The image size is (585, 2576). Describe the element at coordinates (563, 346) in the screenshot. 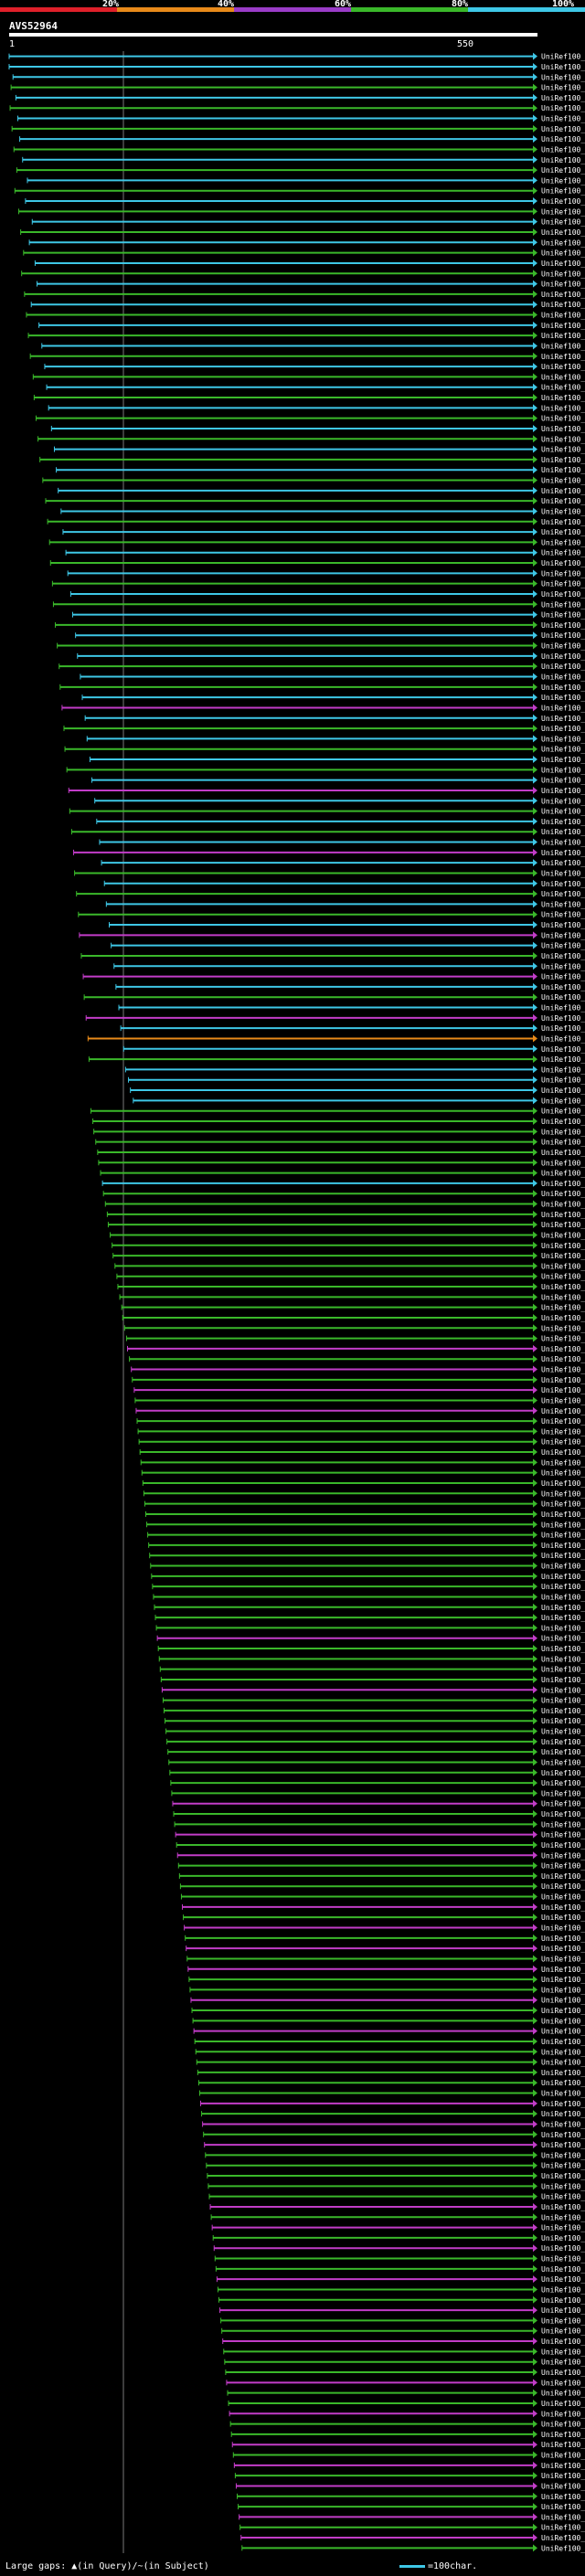

I see `hit-label: UniRef100_C6TQ27` at that location.